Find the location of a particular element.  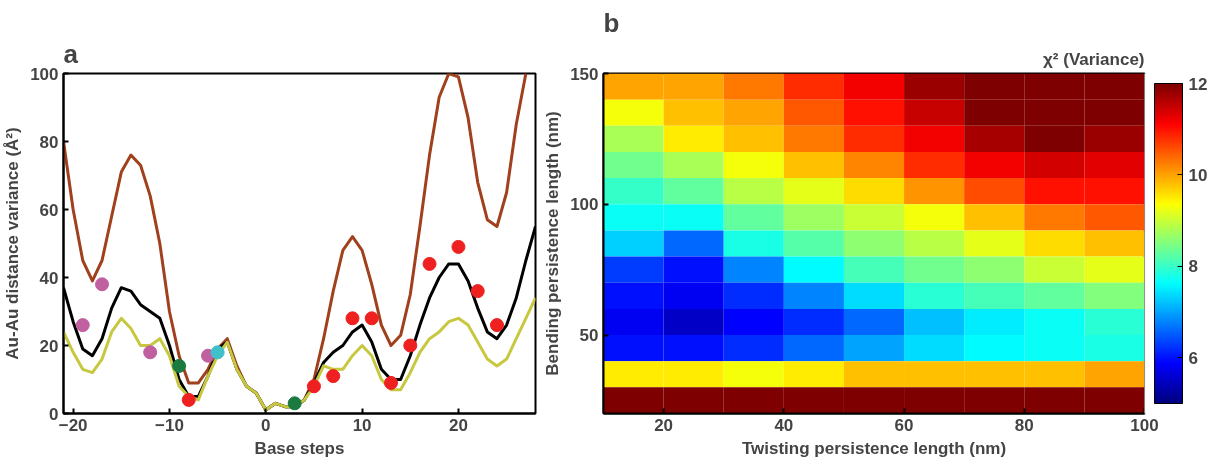

y-tick-label: 80 is located at coordinates (49, 142).